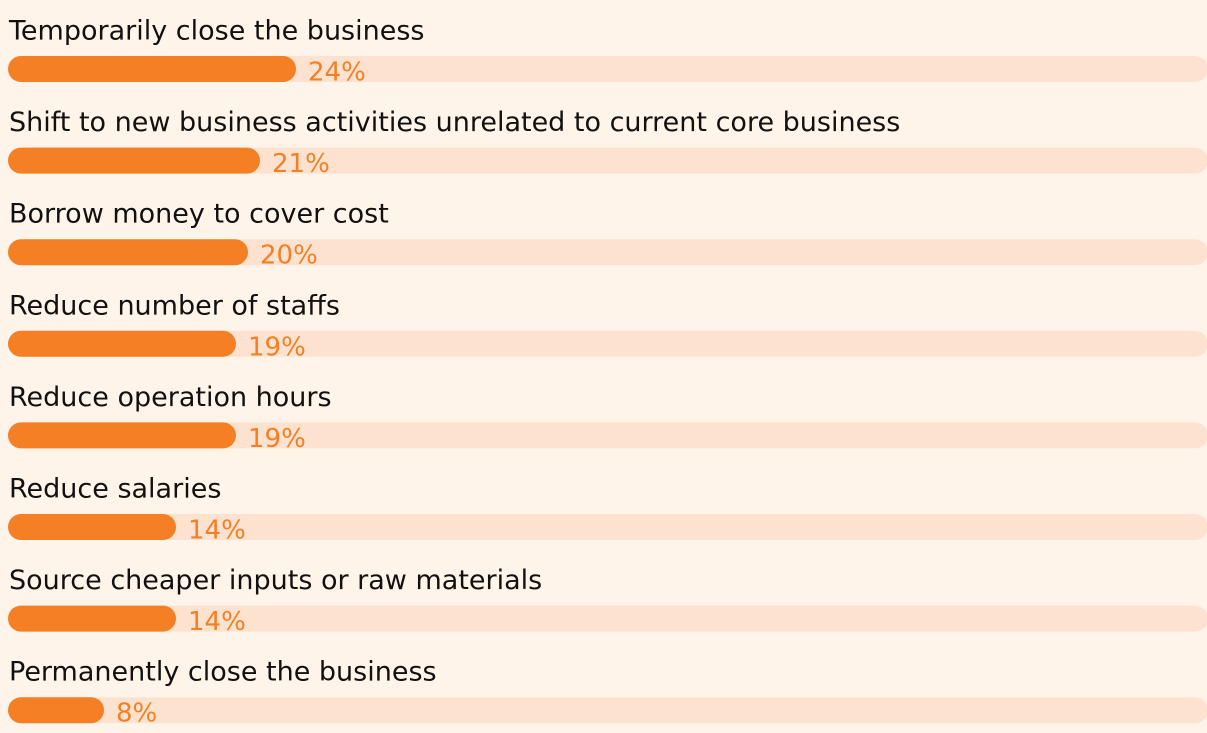  What do you see at coordinates (199, 214) in the screenshot?
I see `category-label: Borrow money to cover cost` at bounding box center [199, 214].